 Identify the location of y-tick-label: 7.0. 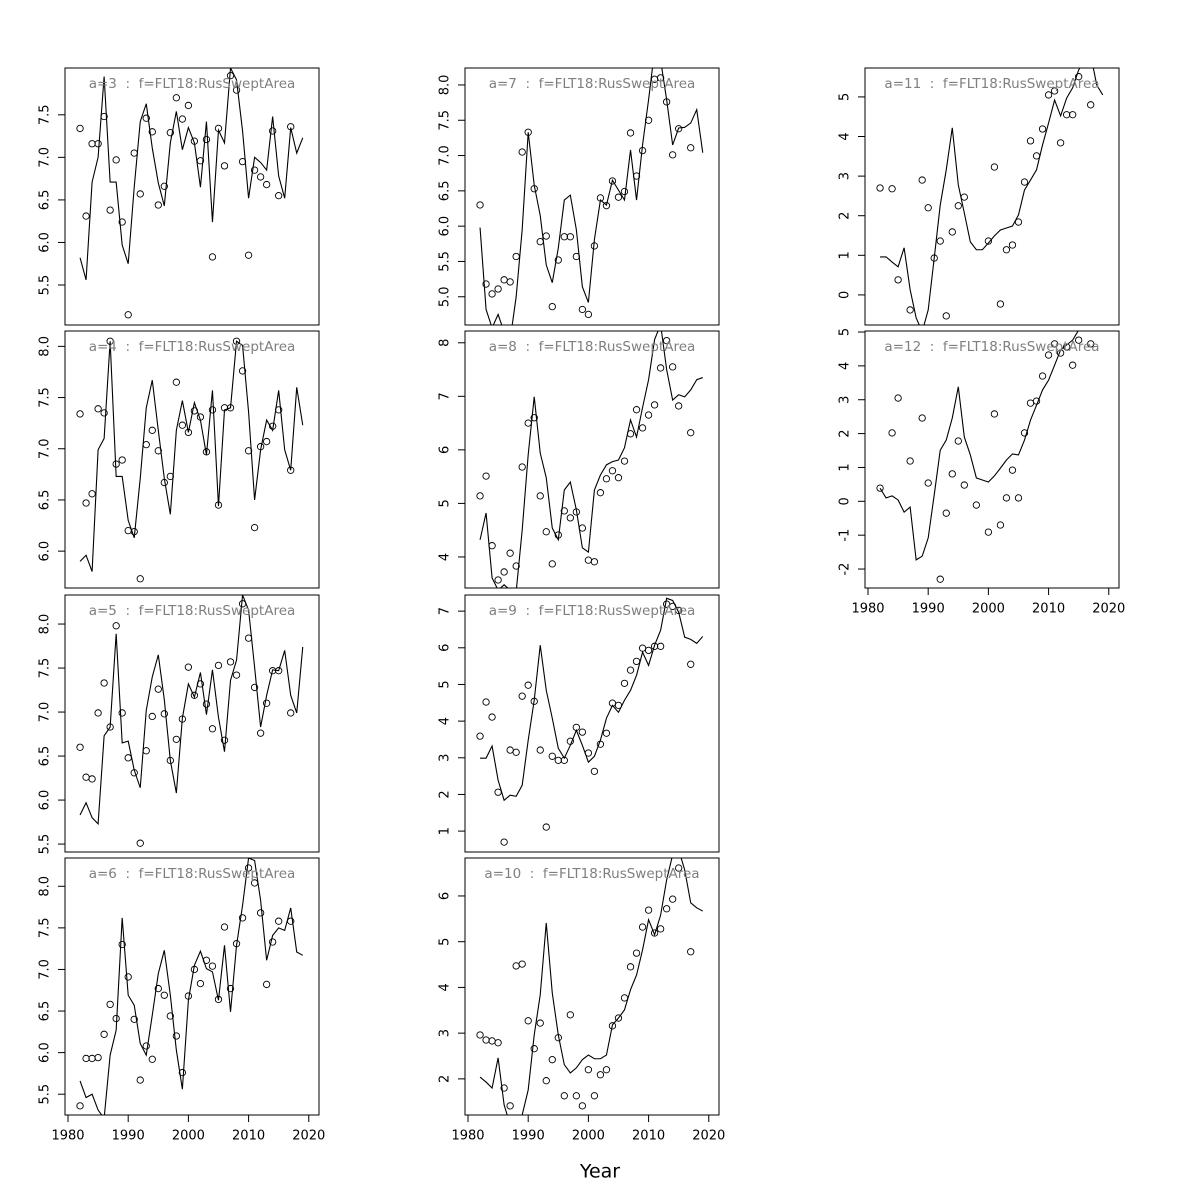
(45, 157).